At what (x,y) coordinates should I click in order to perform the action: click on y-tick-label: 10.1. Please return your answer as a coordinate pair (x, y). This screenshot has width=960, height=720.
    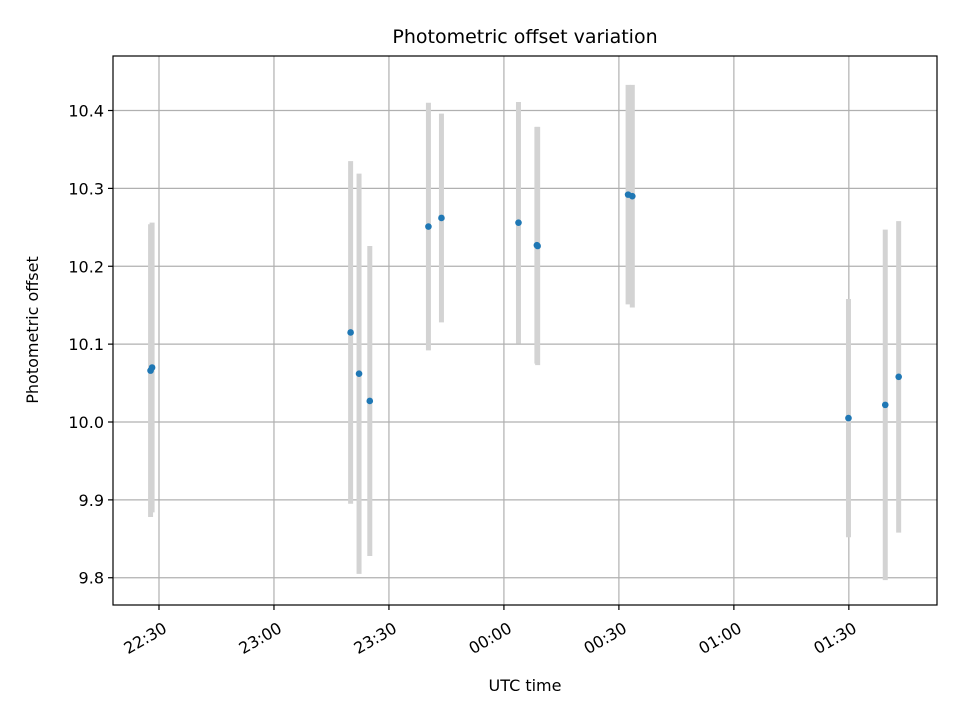
    Looking at the image, I should click on (86, 344).